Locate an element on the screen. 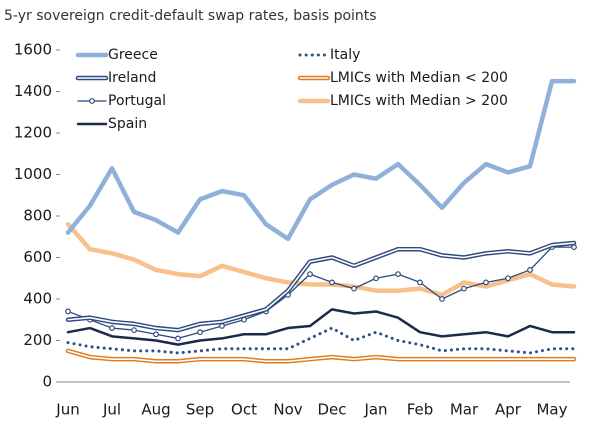  y-tick-label: 1000 is located at coordinates (33, 174).